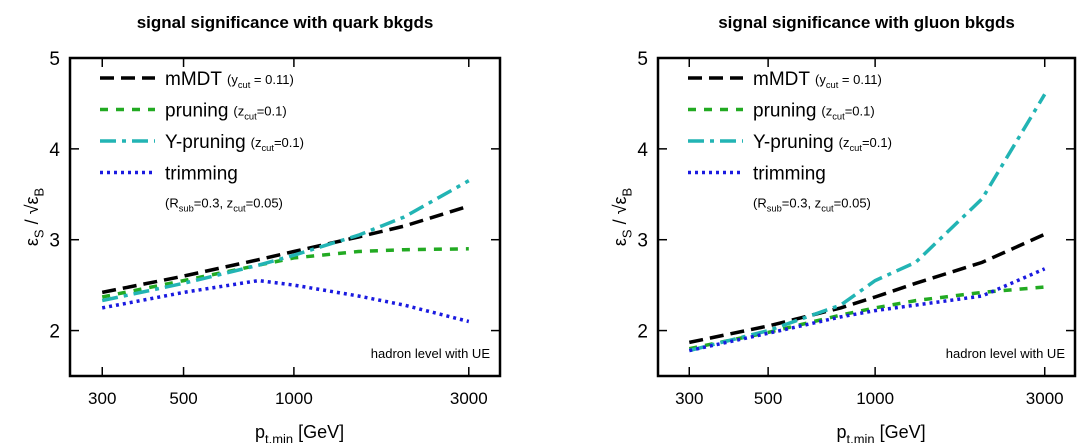  Describe the element at coordinates (866, 22) in the screenshot. I see `chart-title: signal significance with gluon bkgds` at that location.